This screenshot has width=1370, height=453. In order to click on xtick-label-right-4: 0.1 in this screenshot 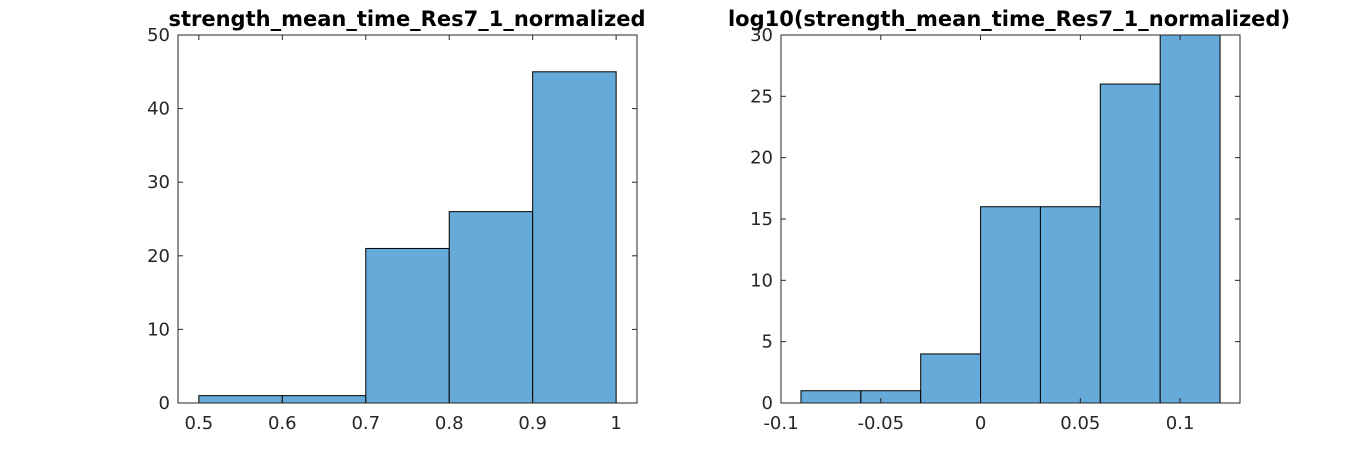, I will do `click(1180, 423)`.